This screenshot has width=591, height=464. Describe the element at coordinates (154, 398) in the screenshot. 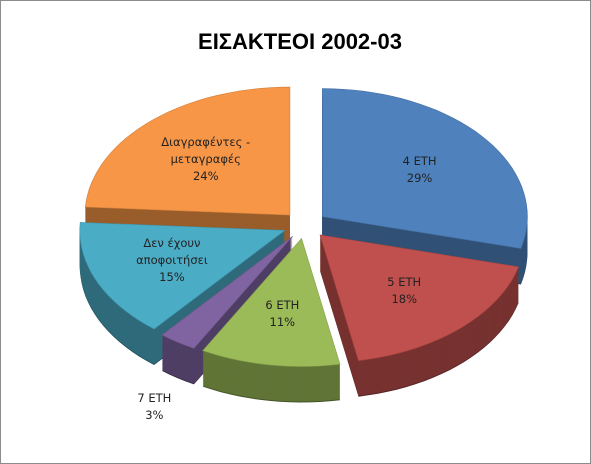

I see `slice-category: 7 ΕΤΗ` at that location.